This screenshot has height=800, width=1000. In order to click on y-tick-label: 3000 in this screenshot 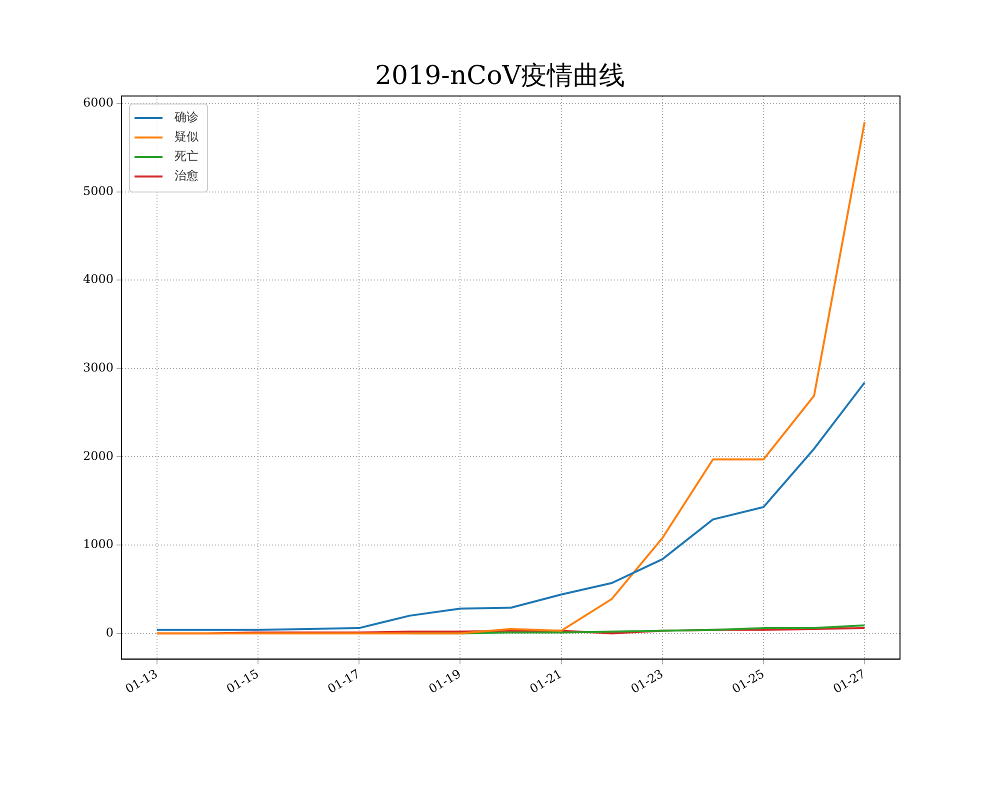, I will do `click(98, 367)`.